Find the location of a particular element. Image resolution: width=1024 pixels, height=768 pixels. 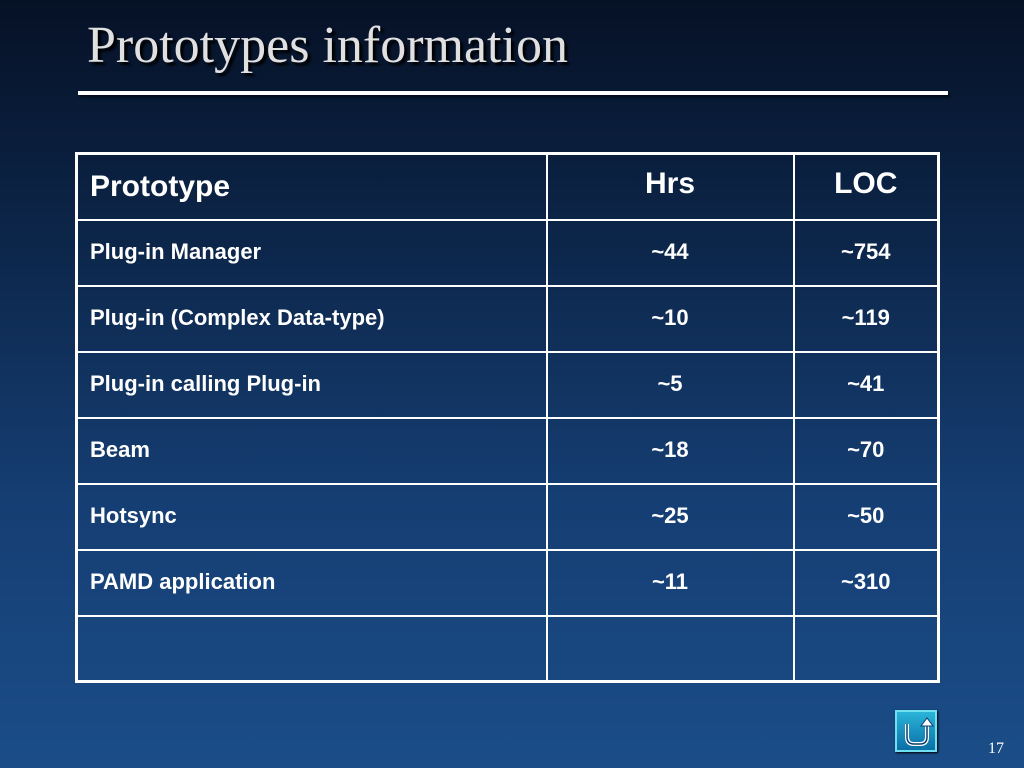

prototype-cell is located at coordinates (311, 648).